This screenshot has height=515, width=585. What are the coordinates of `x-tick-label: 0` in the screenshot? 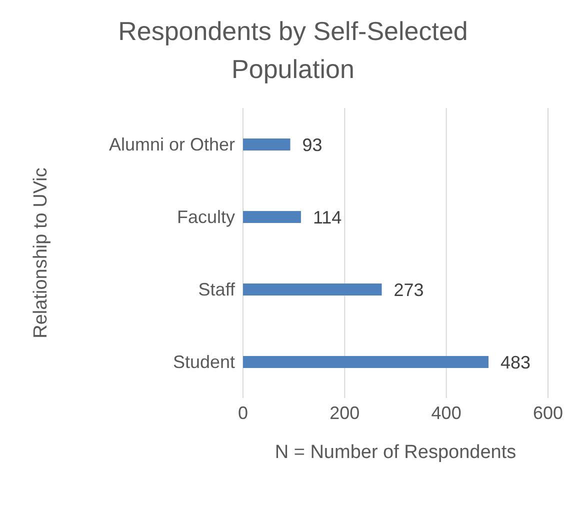 It's located at (243, 412).